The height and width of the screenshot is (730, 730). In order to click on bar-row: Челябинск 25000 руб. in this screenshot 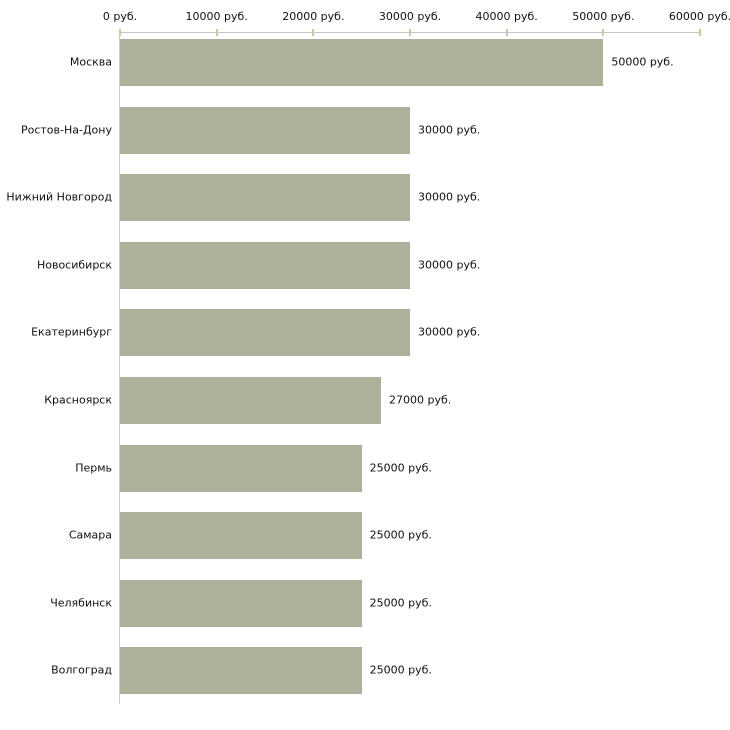, I will do `click(375, 608)`.